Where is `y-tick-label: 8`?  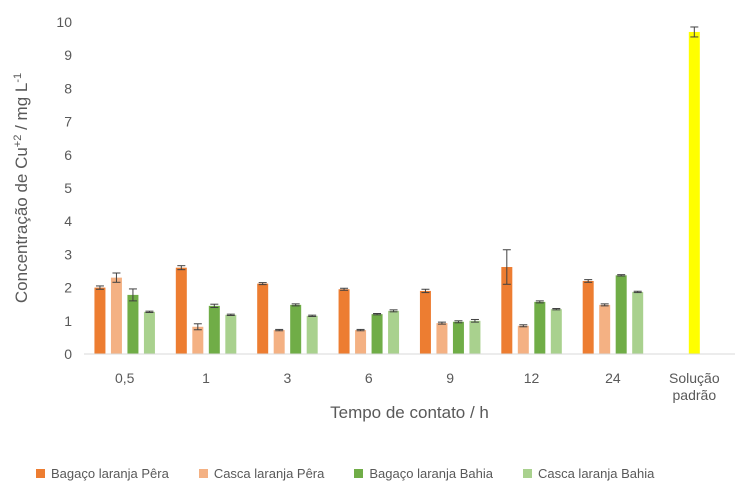
y-tick-label: 8 is located at coordinates (68, 88).